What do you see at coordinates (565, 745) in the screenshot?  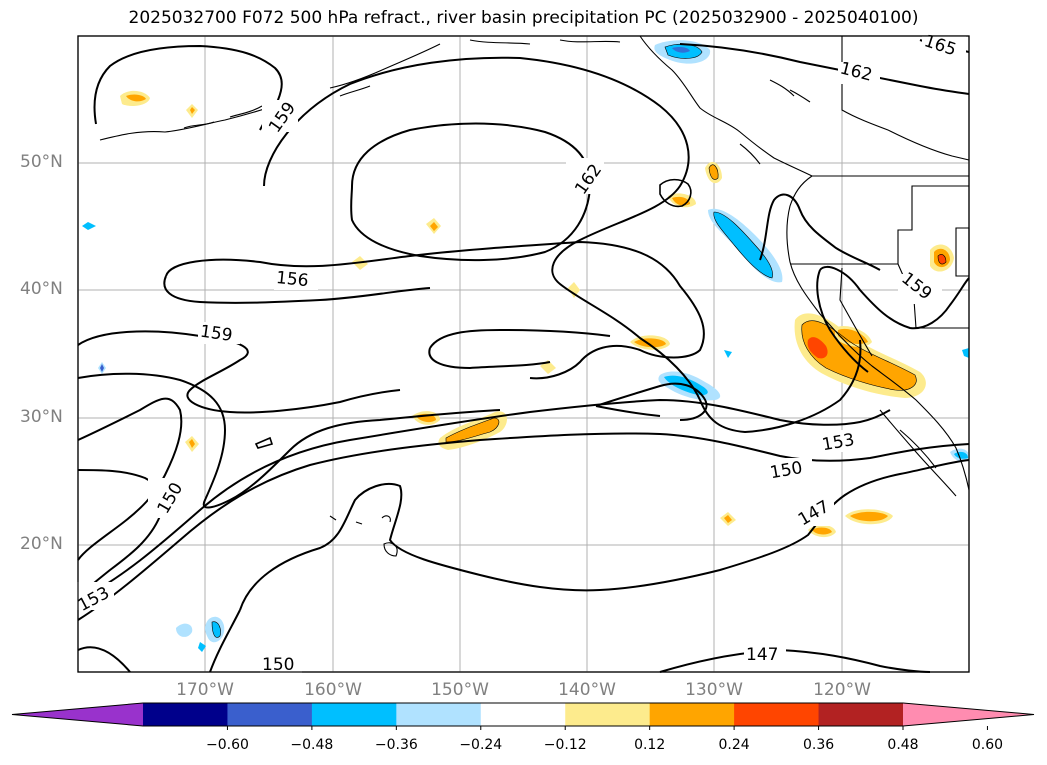 I see `colorbar-tick-label: −0.12` at bounding box center [565, 745].